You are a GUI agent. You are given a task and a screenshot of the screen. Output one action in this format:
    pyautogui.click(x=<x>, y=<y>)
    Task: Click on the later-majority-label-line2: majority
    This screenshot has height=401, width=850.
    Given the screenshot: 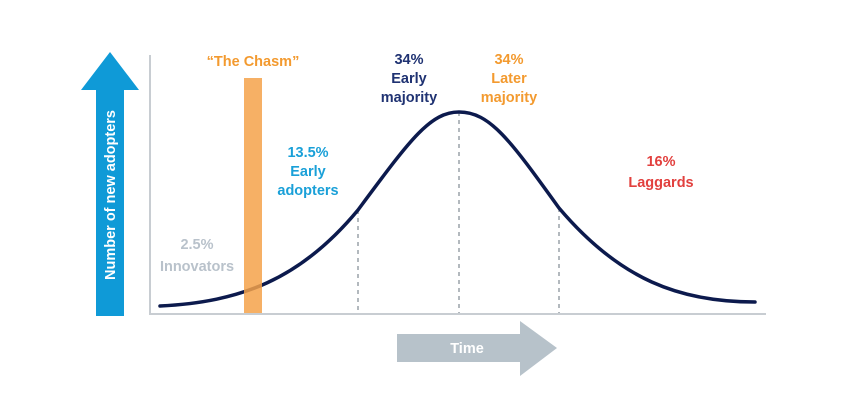 What is the action you would take?
    pyautogui.click(x=509, y=98)
    